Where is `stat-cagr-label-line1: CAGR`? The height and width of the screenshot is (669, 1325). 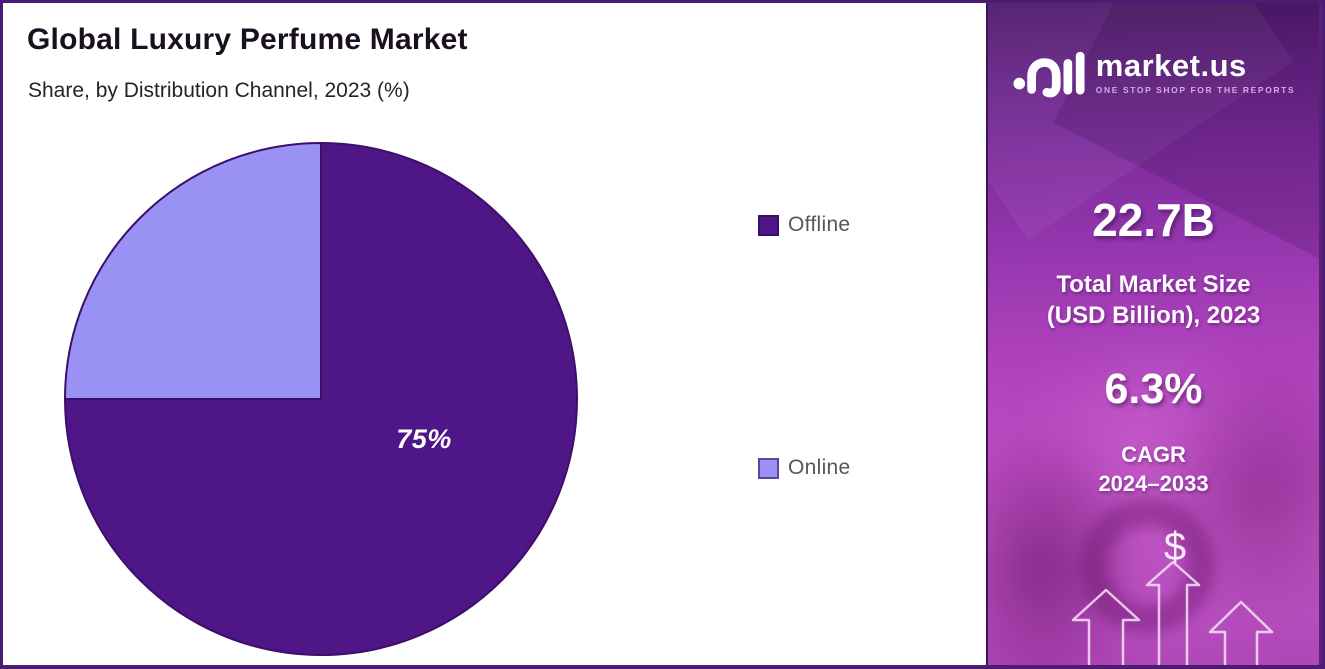 stat-cagr-label-line1: CAGR is located at coordinates (1153, 454).